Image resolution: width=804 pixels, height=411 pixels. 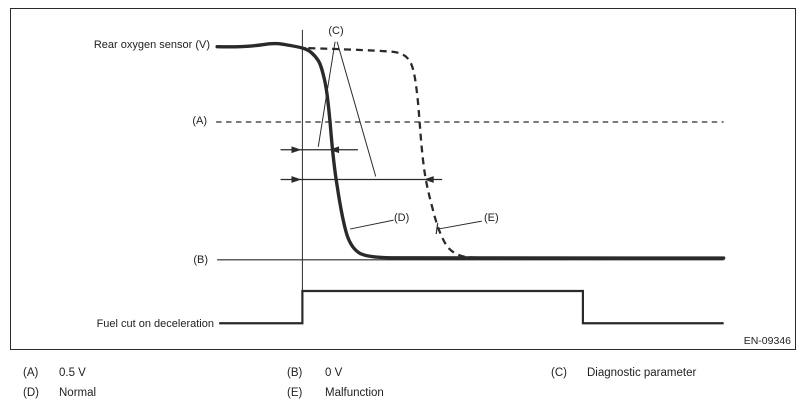 I want to click on dimension-arrow-normal, so click(x=319, y=150).